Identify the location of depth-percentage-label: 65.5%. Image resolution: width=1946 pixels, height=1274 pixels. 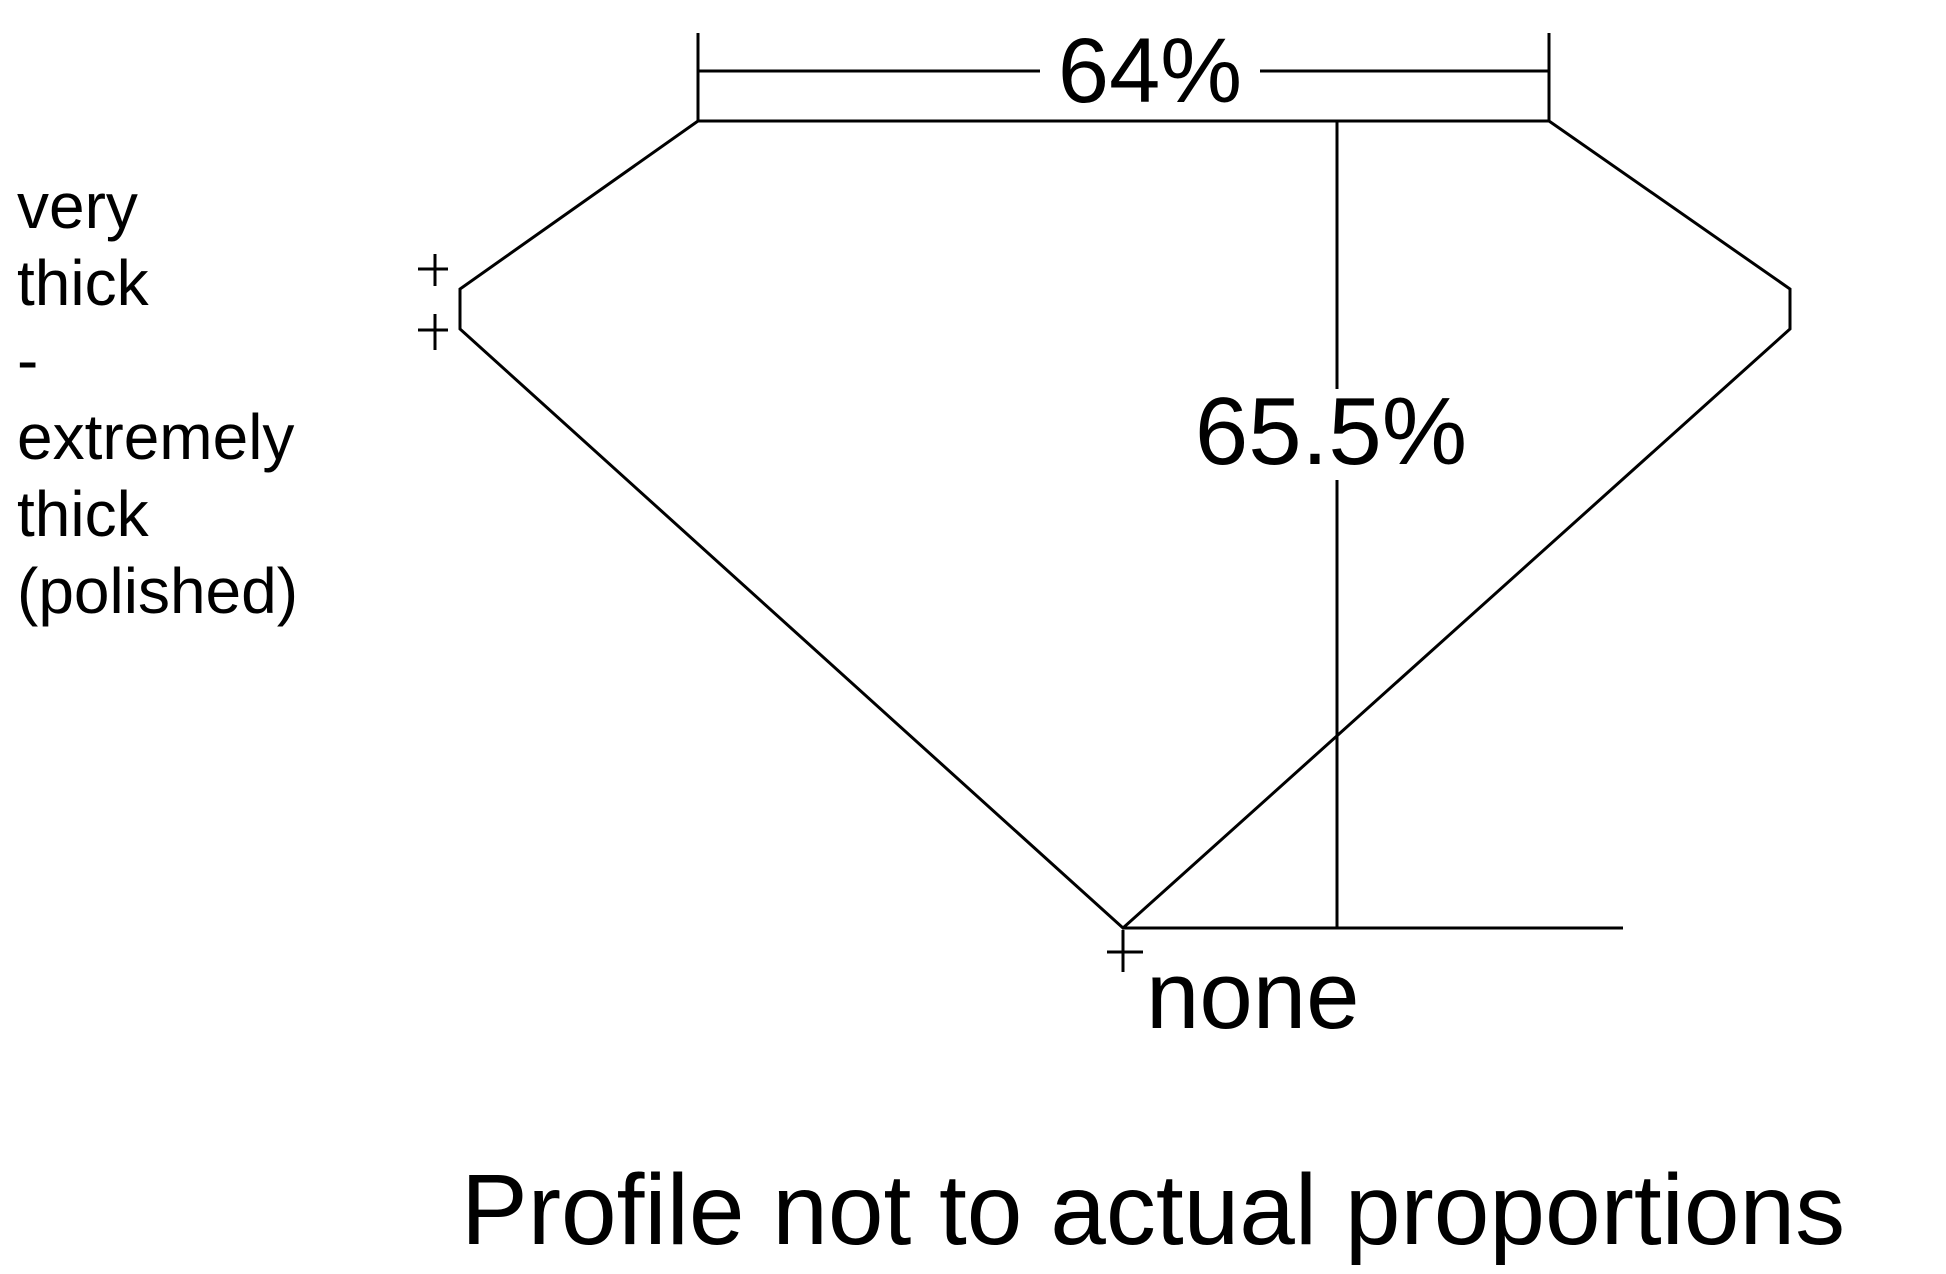
(1331, 431).